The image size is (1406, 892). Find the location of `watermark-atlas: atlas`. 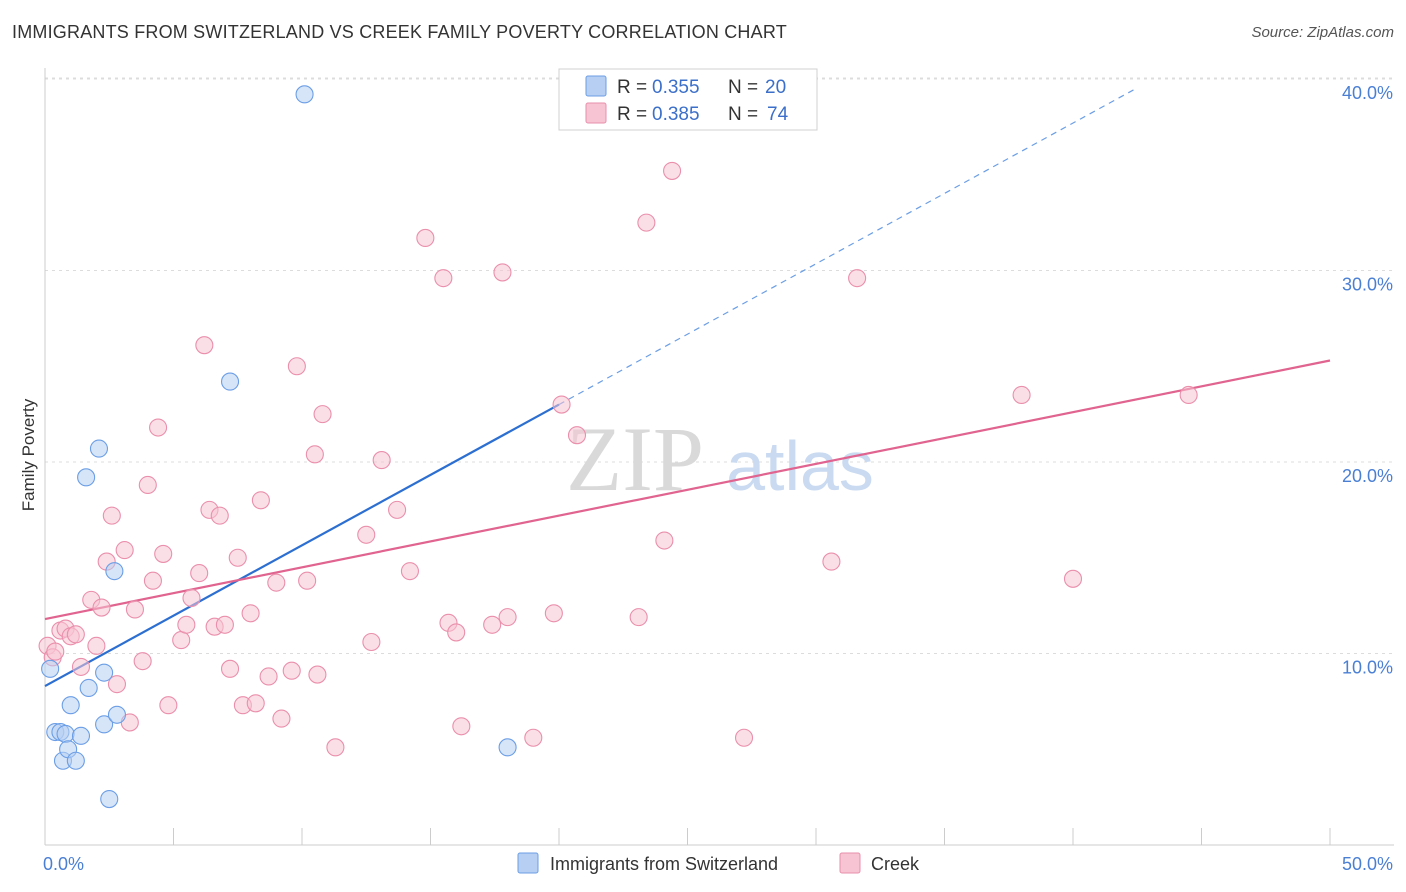

watermark-atlas: atlas is located at coordinates (800, 466).